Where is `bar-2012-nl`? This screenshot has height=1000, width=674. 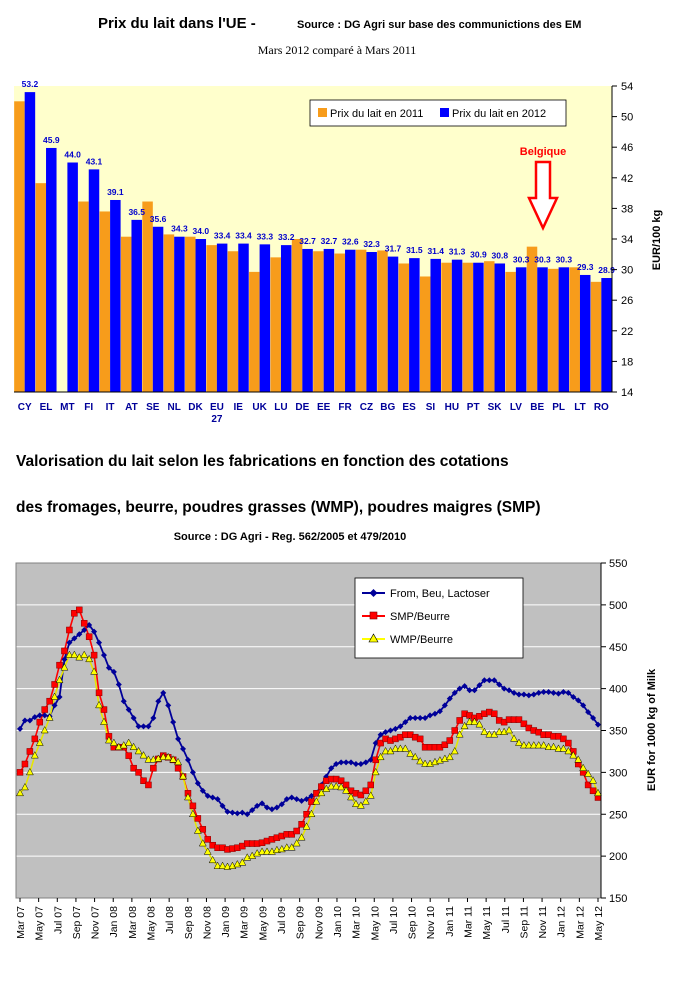 bar-2012-nl is located at coordinates (179, 314).